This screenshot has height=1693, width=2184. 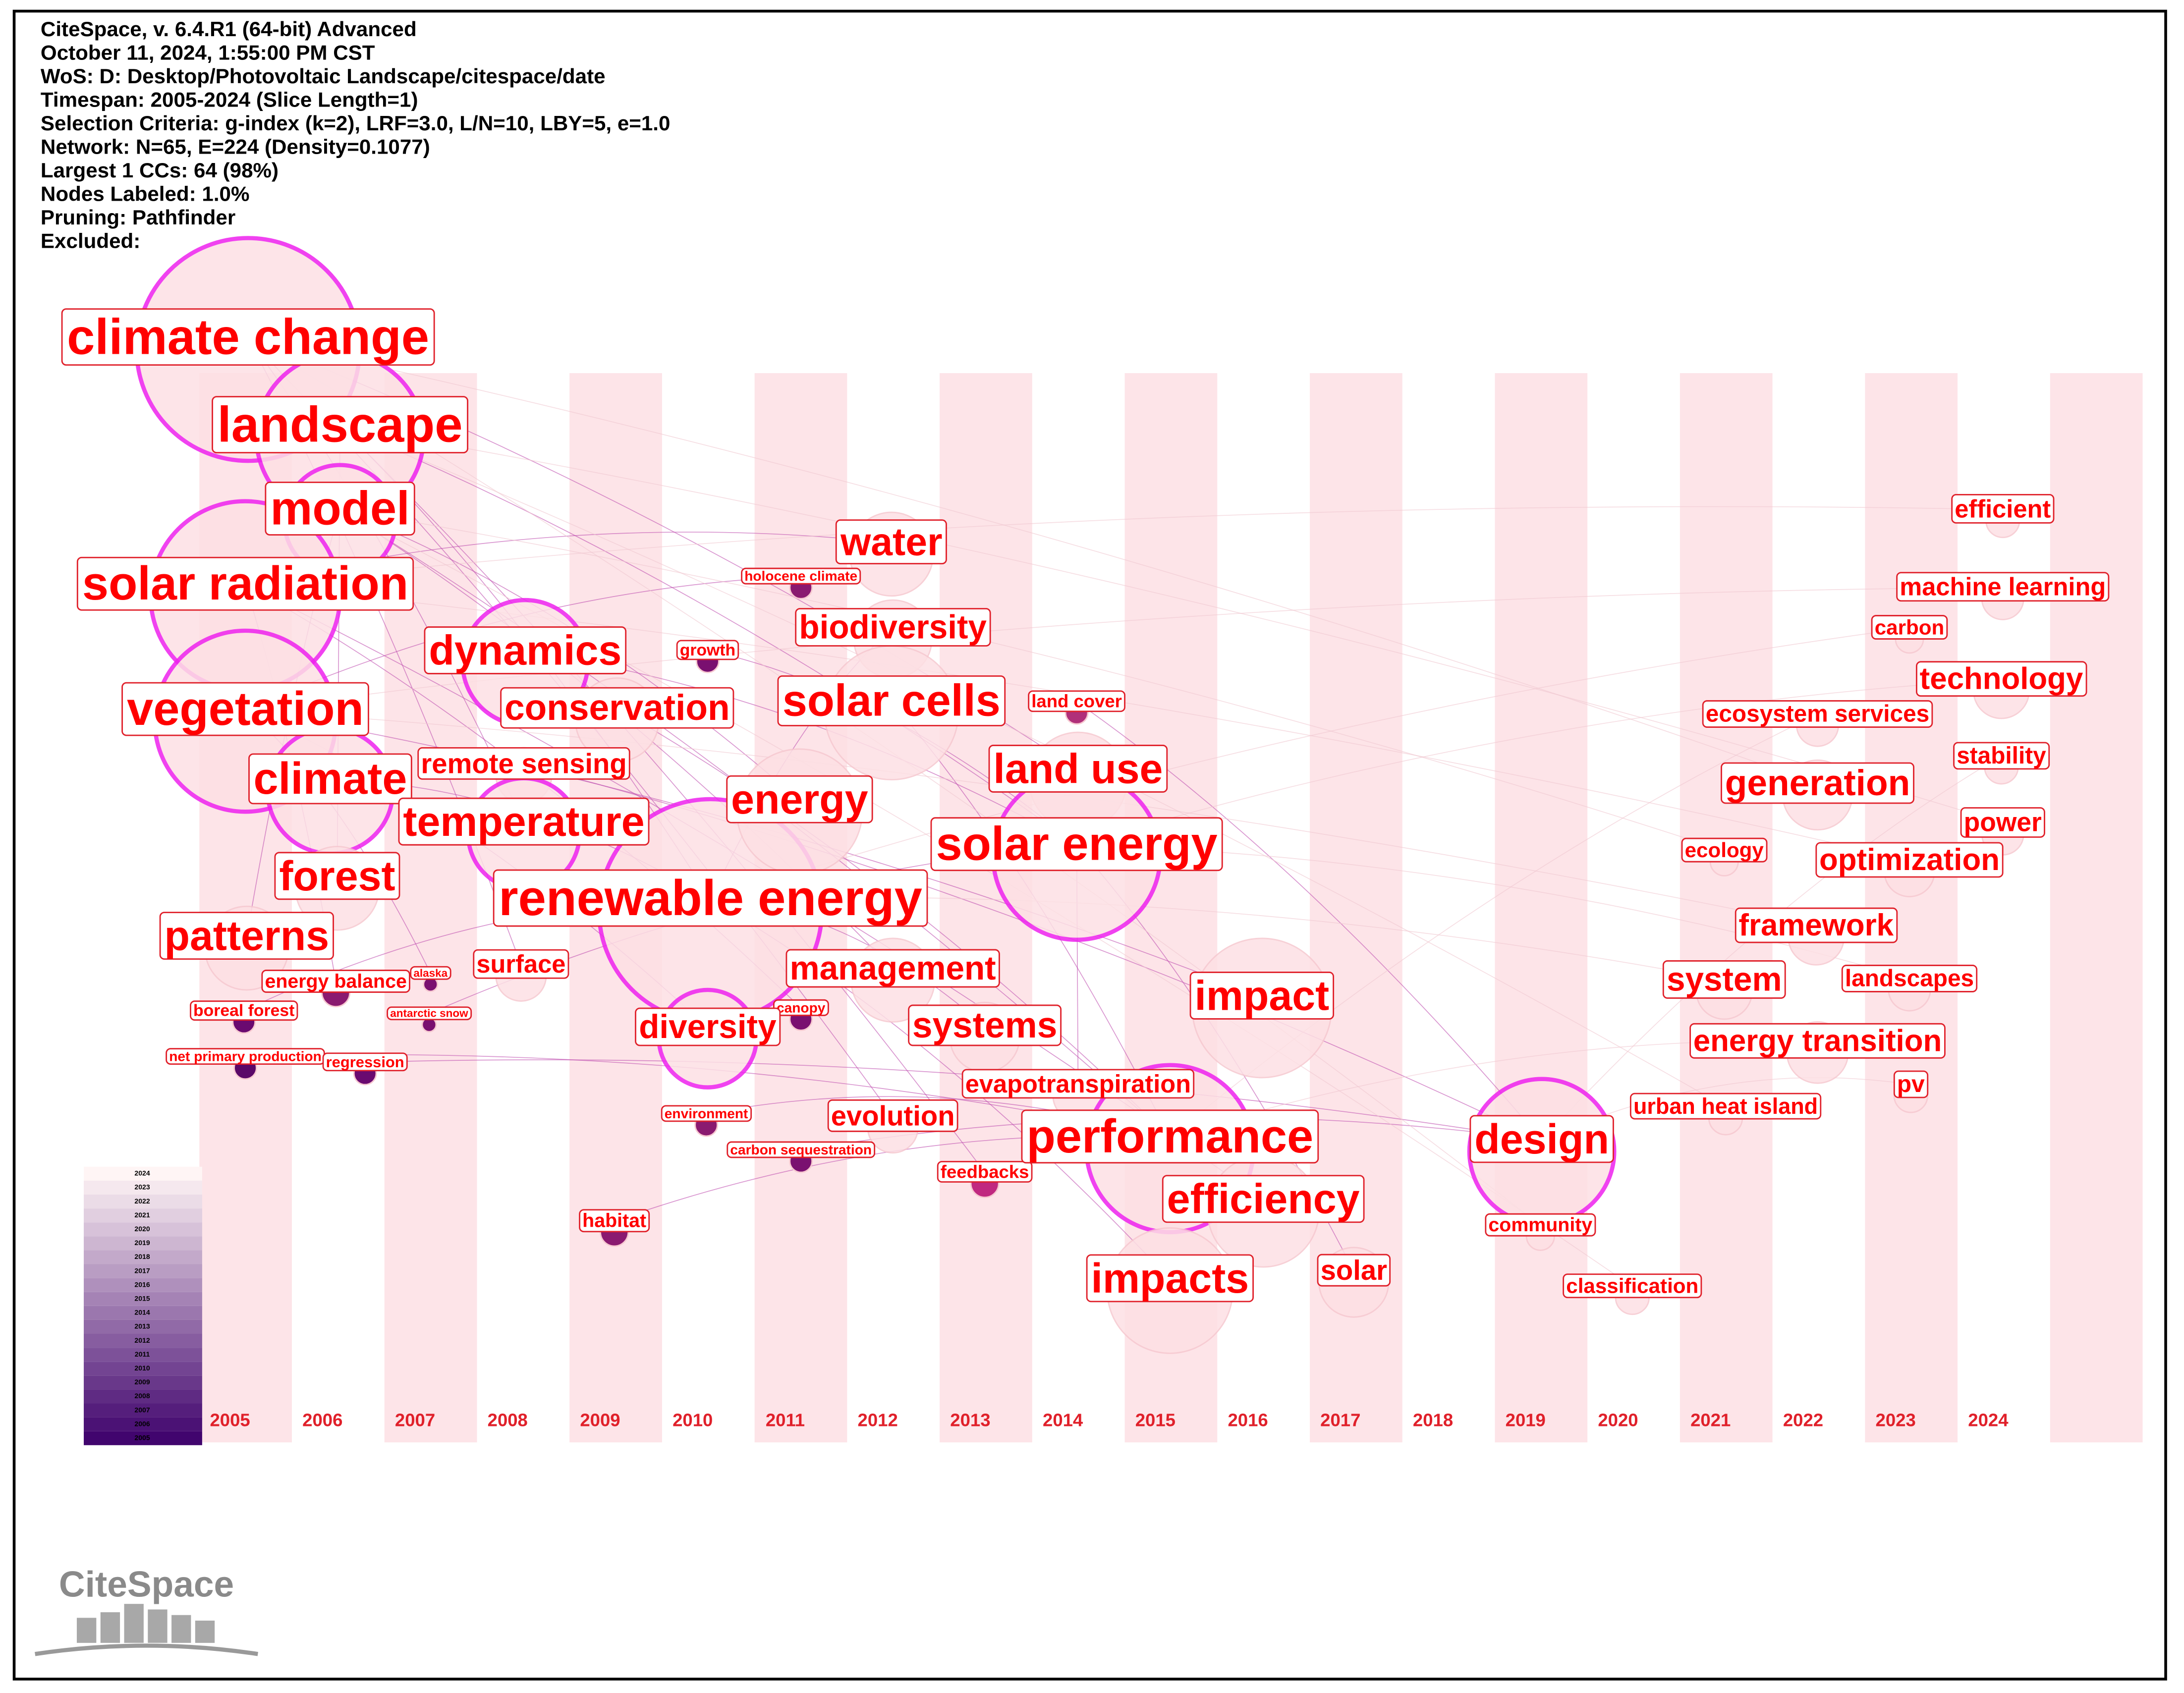 What do you see at coordinates (1911, 1084) in the screenshot?
I see `node-label: pv` at bounding box center [1911, 1084].